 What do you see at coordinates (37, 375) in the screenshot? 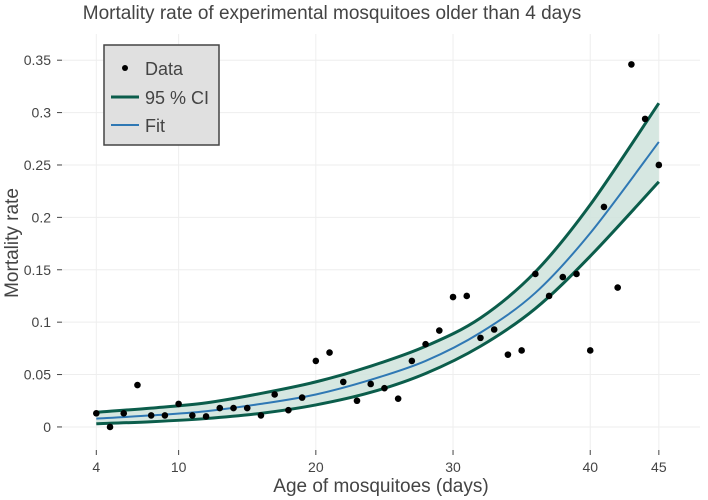
I see `y-tick-label: 0.05` at bounding box center [37, 375].